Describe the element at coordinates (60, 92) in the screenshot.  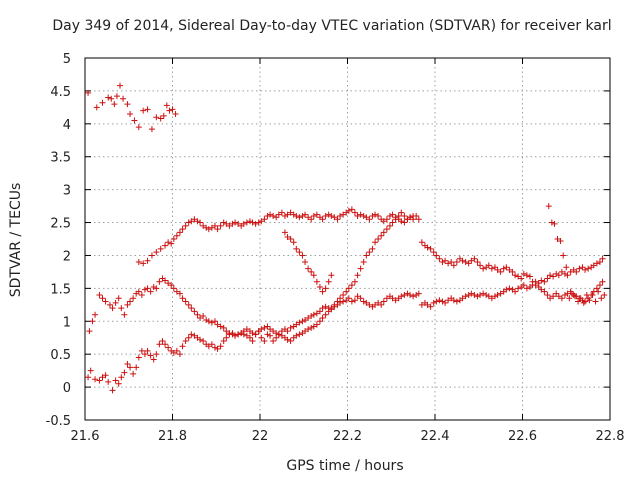
I see `y-tick-label: 4.5` at that location.